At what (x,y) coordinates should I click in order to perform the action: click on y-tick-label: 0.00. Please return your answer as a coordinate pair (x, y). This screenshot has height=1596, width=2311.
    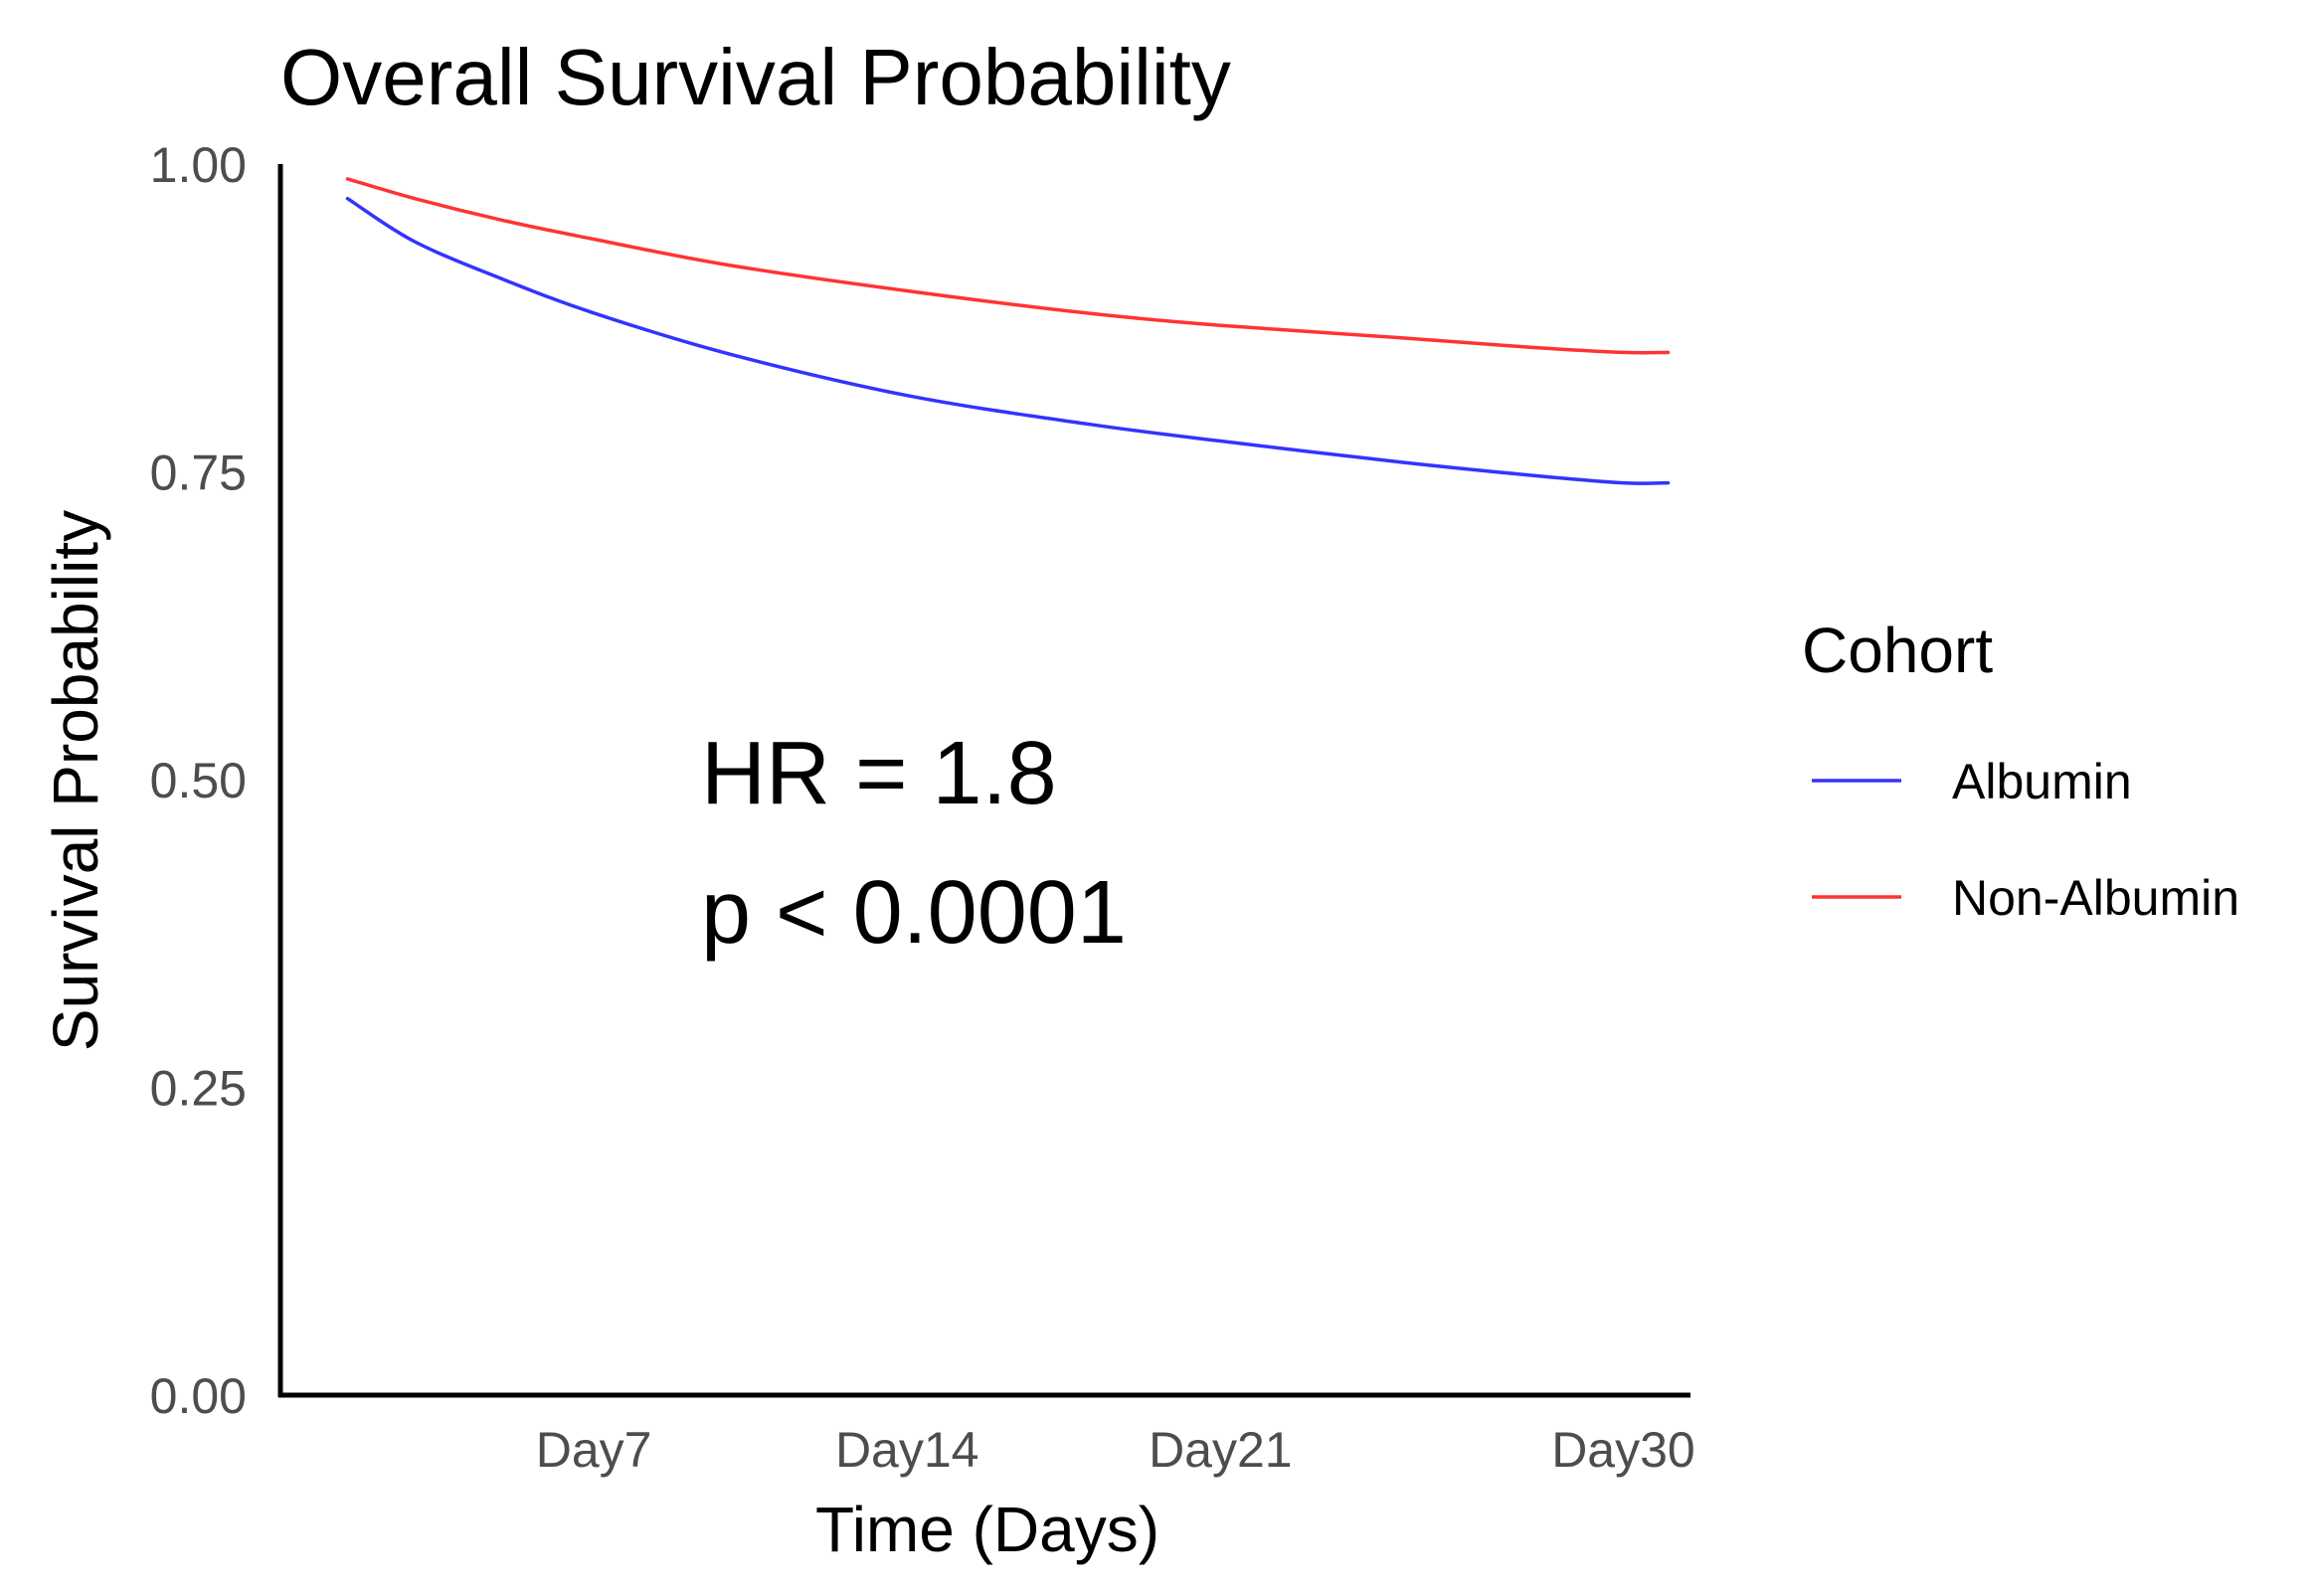
    Looking at the image, I should click on (198, 1396).